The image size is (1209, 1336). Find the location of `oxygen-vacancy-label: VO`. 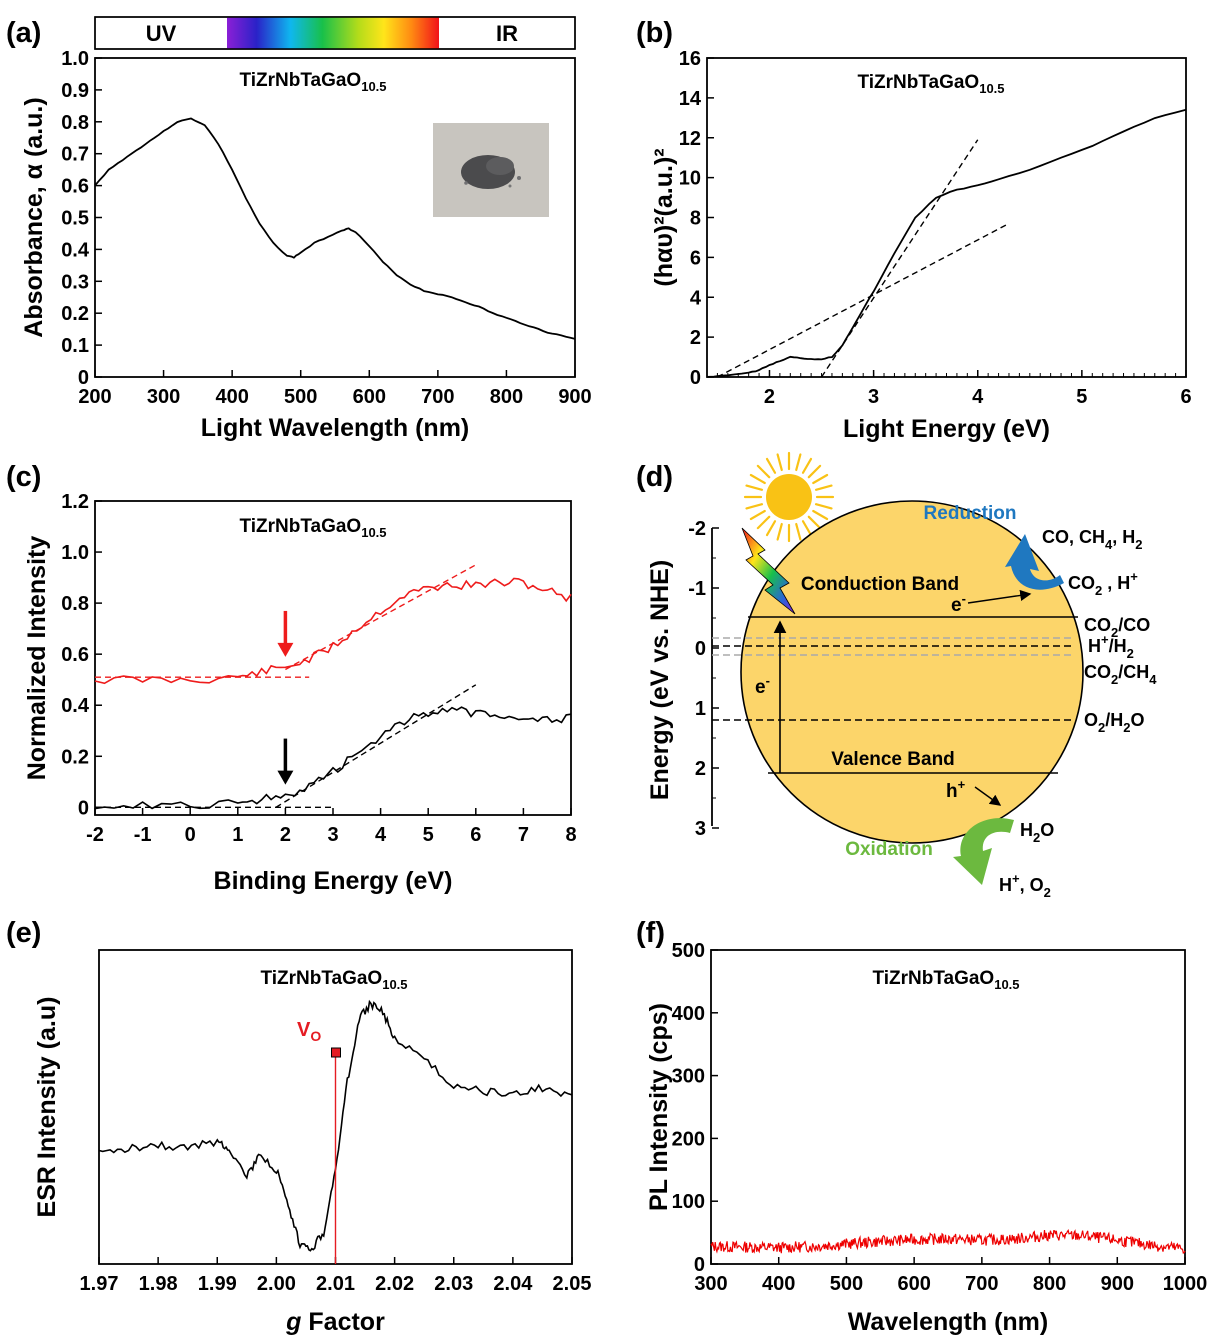

oxygen-vacancy-label: VO is located at coordinates (309, 1031).